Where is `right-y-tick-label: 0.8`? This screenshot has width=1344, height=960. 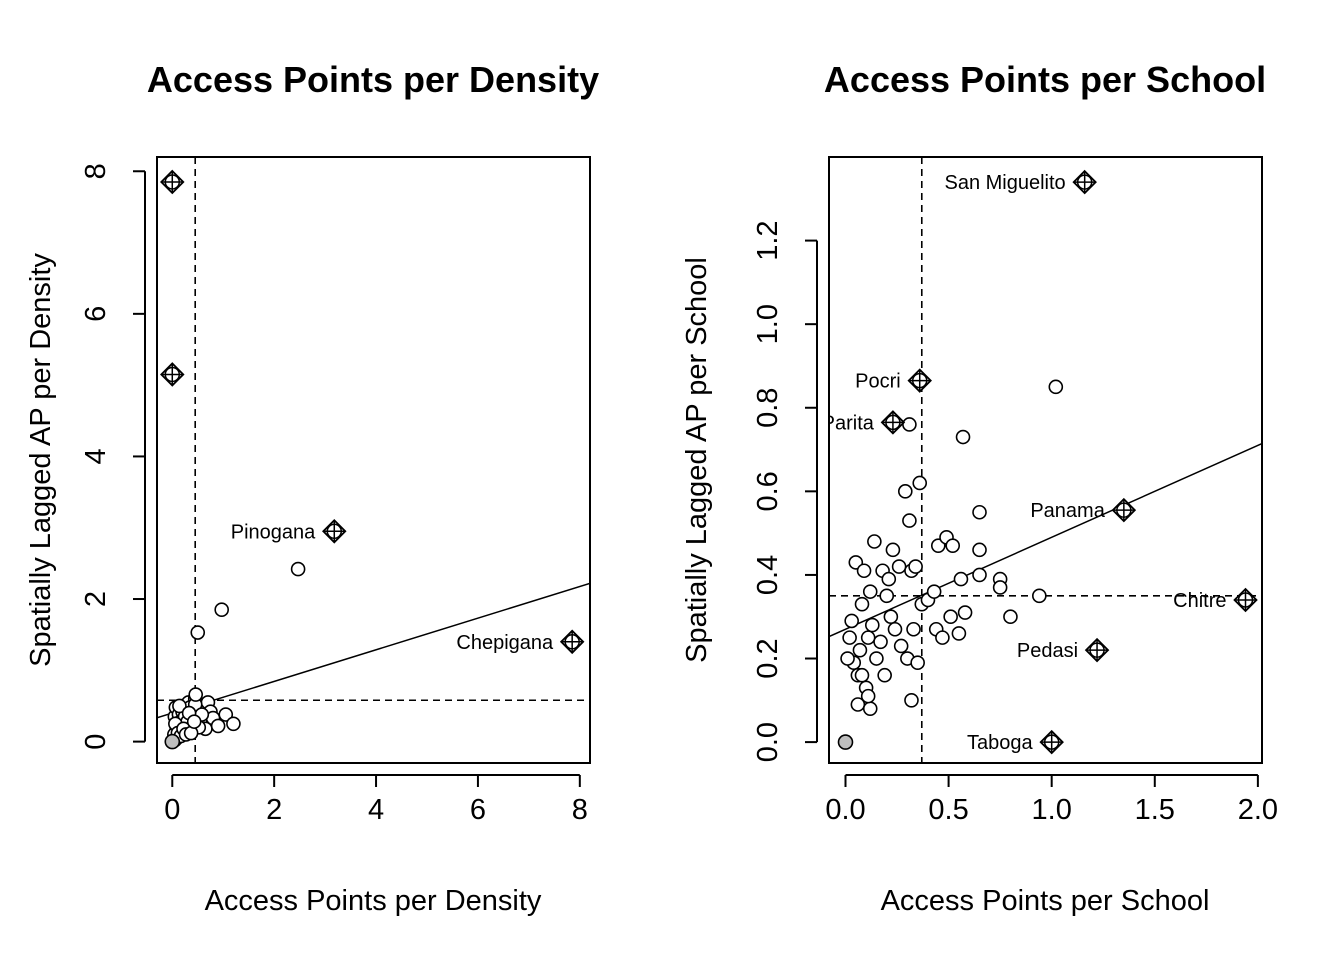 right-y-tick-label: 0.8 is located at coordinates (768, 408).